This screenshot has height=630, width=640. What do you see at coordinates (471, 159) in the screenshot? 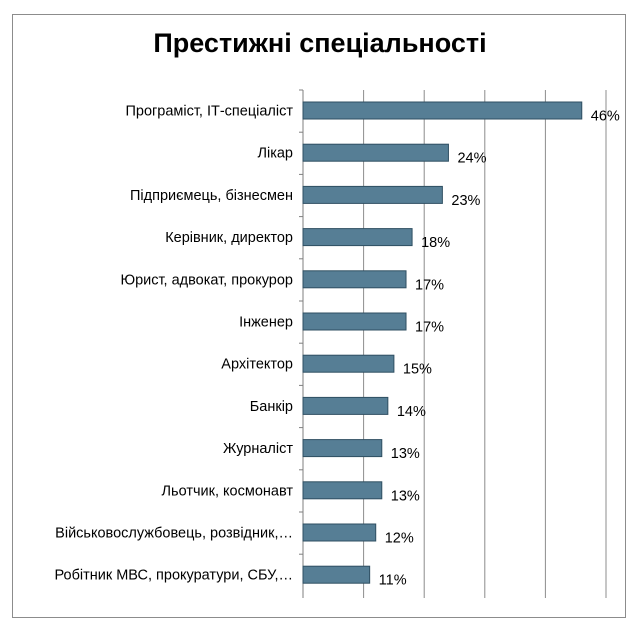
I see `value-label-2: 24%` at bounding box center [471, 159].